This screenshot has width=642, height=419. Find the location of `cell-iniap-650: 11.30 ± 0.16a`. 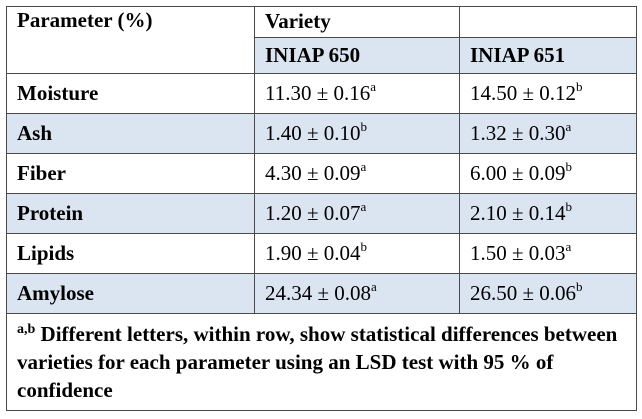

cell-iniap-650: 11.30 ± 0.16a is located at coordinates (357, 94).